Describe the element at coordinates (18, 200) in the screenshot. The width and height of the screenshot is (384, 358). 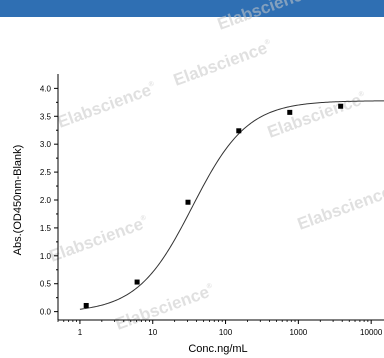
I see `y-axis-title: Abs.(OD450nm-Blank)` at that location.